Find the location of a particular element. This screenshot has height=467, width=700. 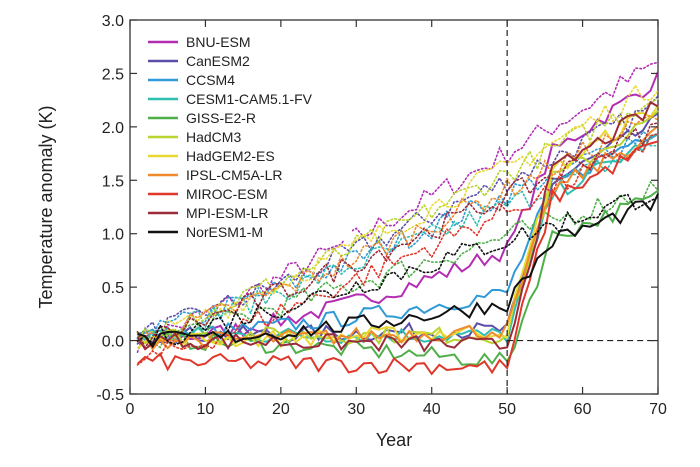

legend-label: CanESM2 is located at coordinates (218, 61).